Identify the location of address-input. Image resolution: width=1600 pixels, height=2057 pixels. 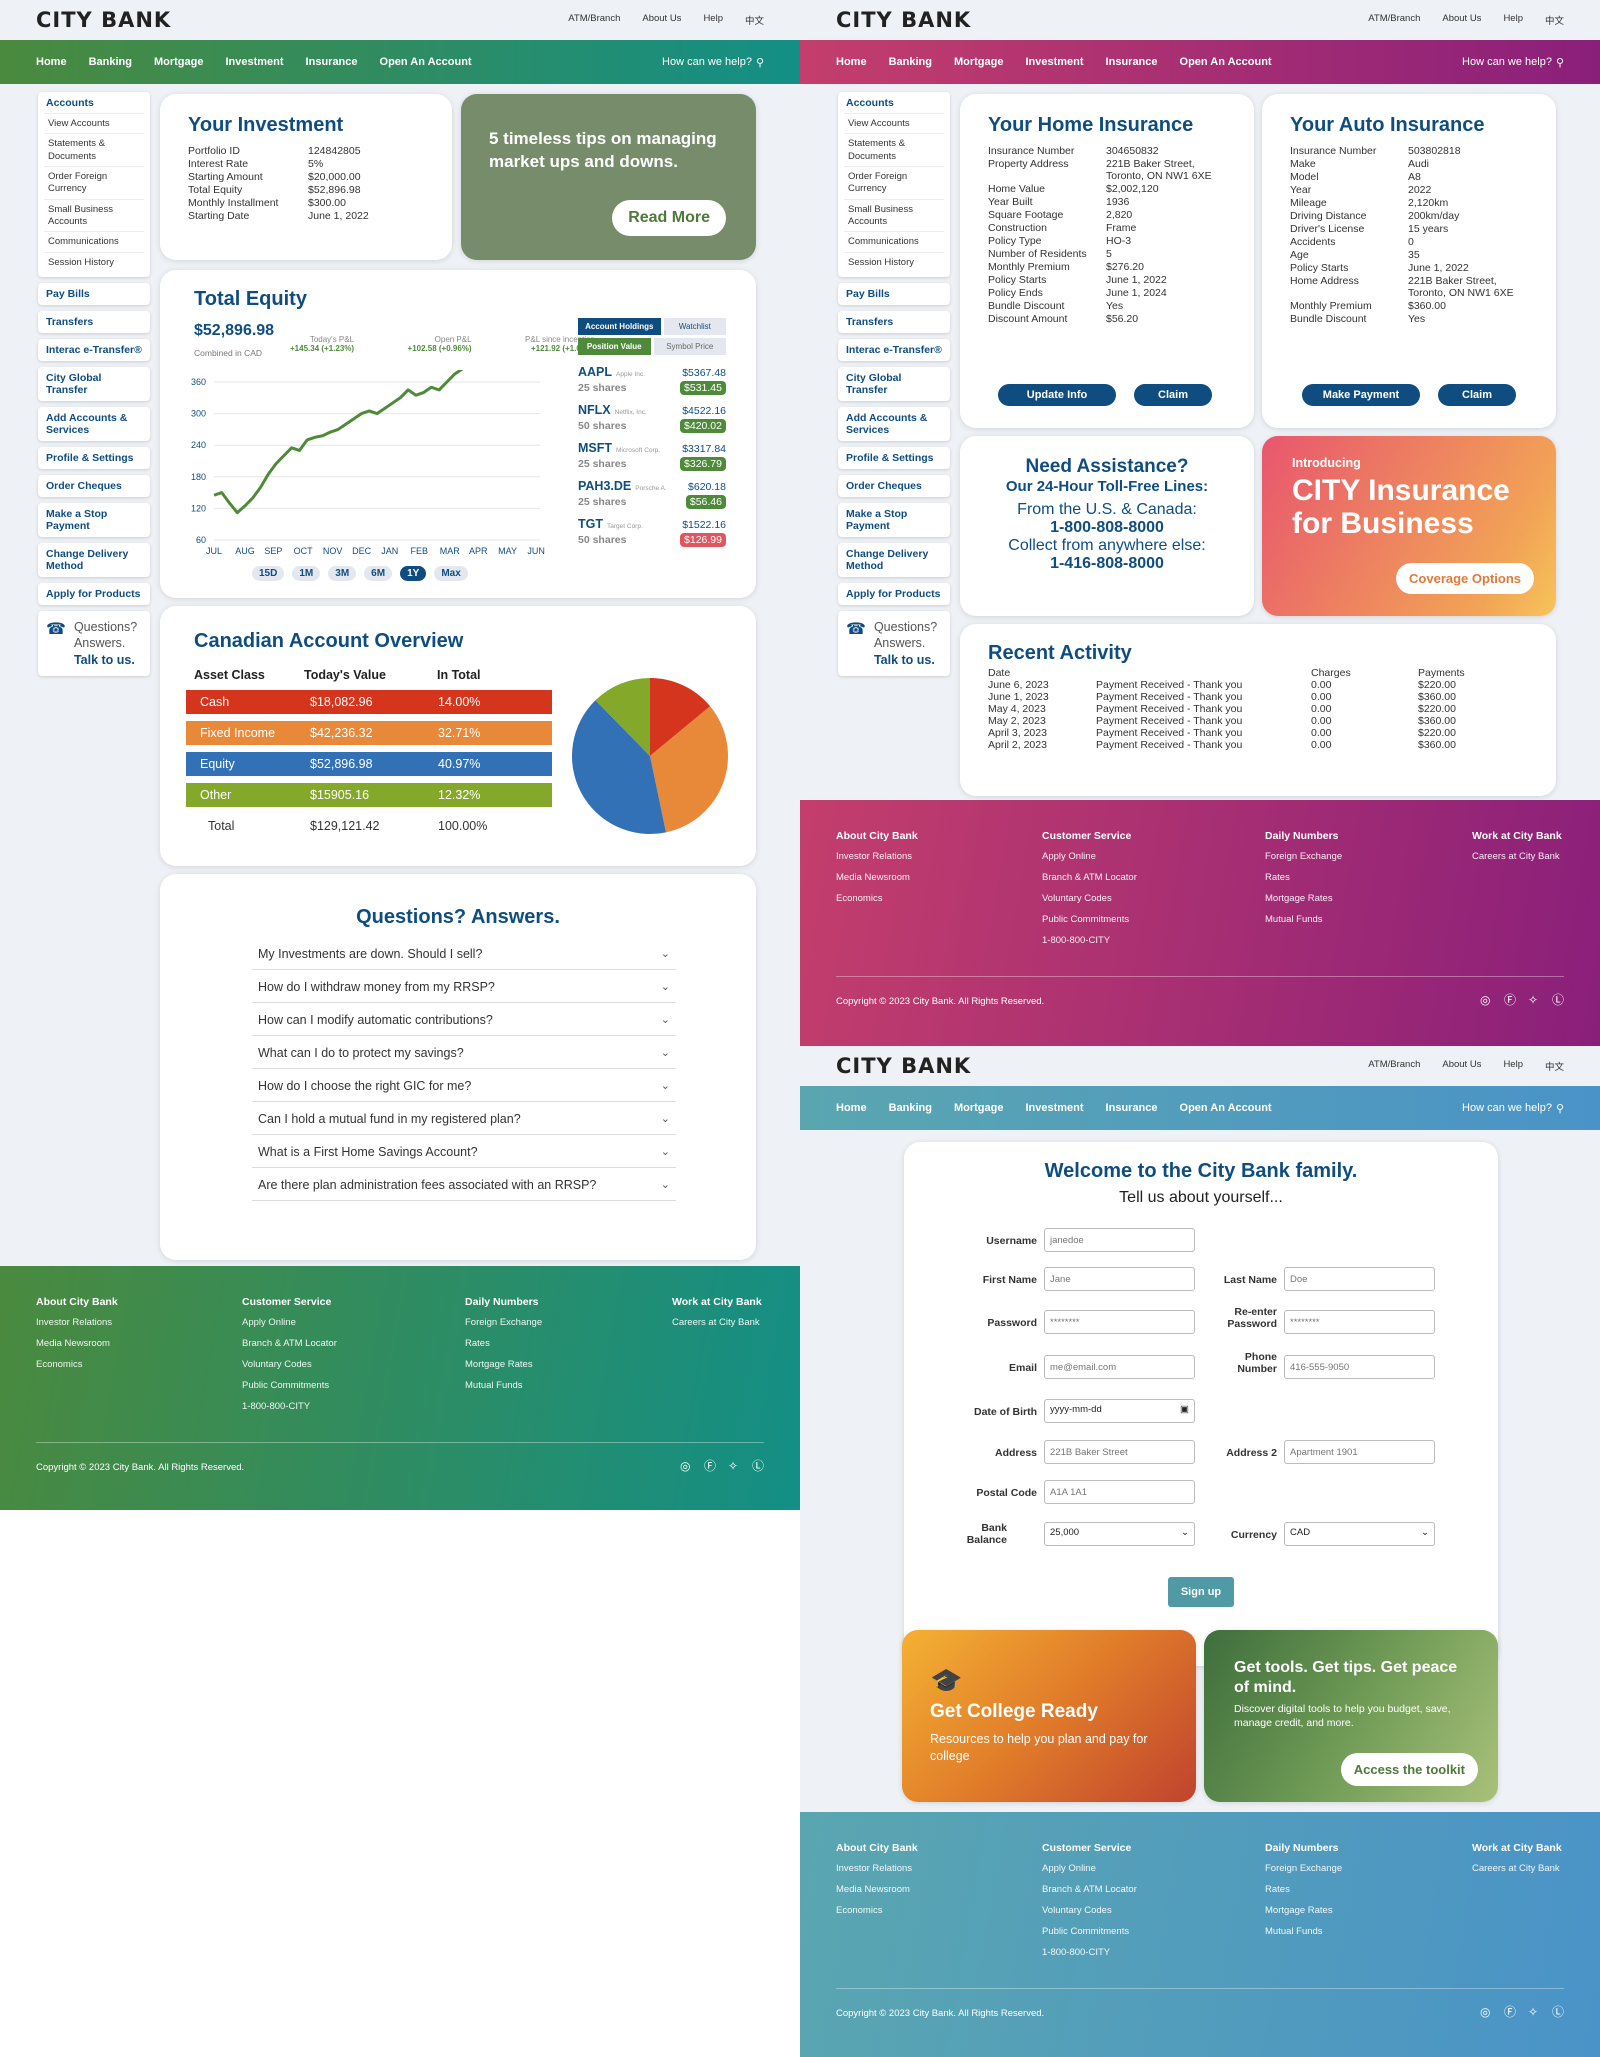
(1119, 1452).